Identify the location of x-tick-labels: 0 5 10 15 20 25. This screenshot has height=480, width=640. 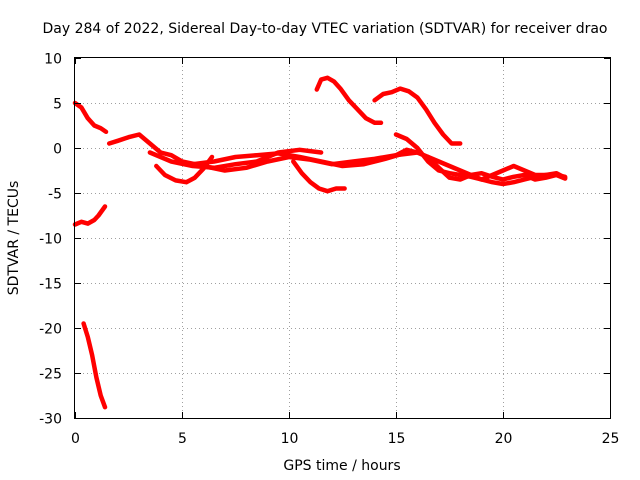
(345, 439).